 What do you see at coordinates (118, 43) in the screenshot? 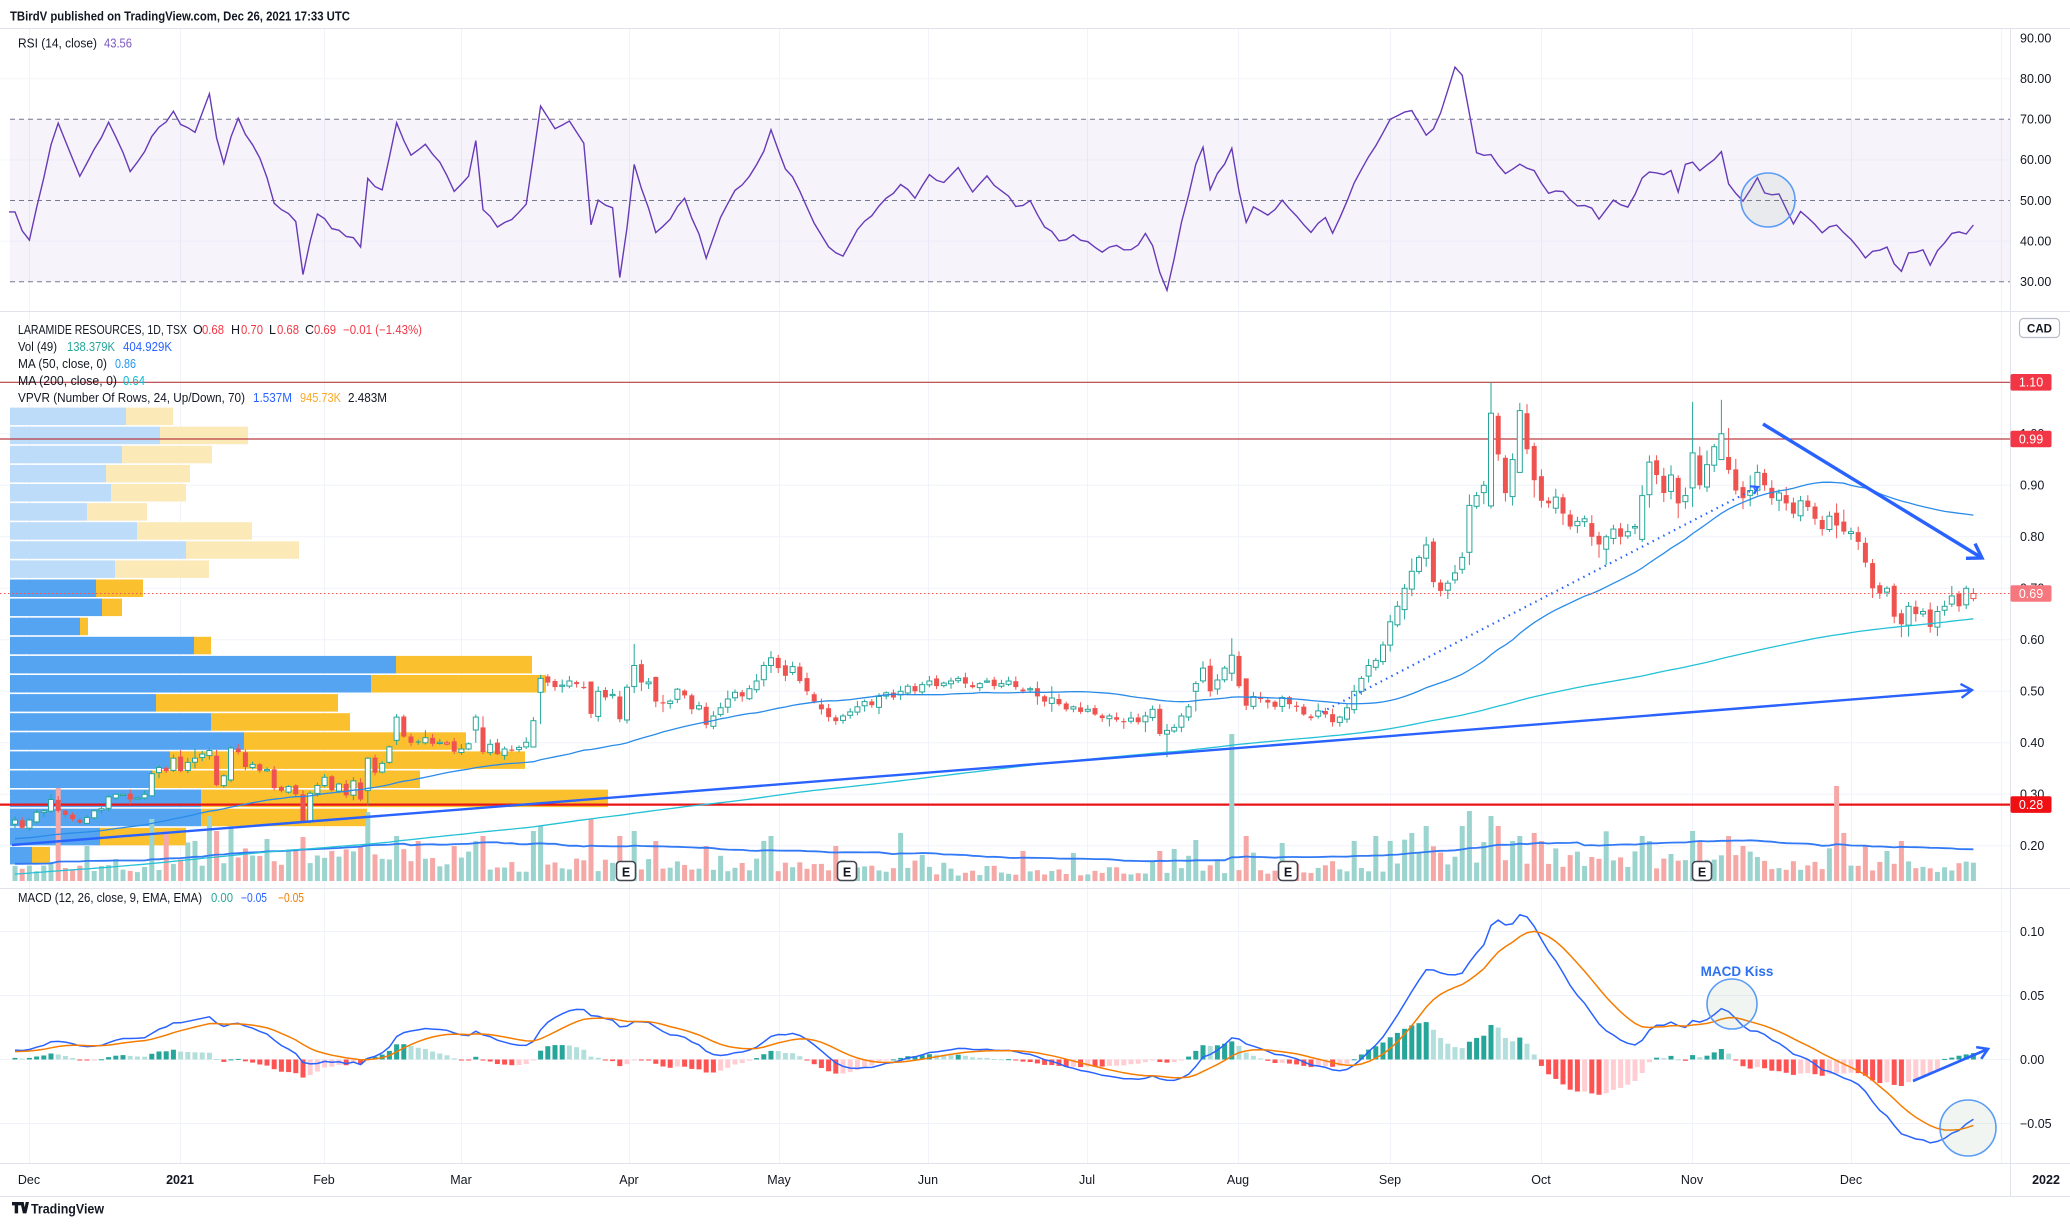
I see `svg-text: 43.56` at bounding box center [118, 43].